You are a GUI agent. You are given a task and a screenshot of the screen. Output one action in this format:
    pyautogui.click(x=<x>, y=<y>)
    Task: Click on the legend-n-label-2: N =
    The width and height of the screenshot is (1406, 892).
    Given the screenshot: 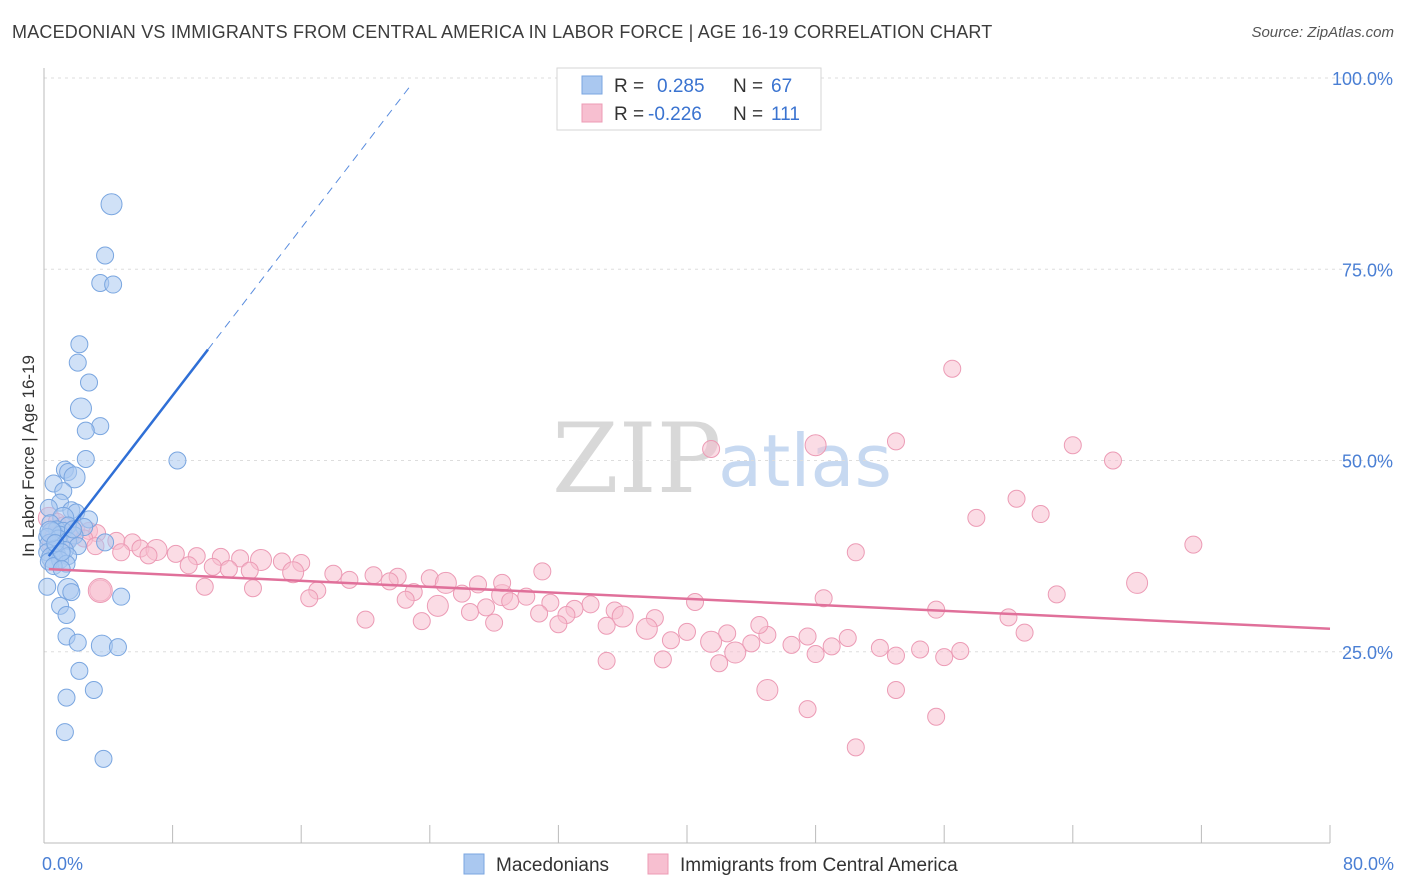 What is the action you would take?
    pyautogui.click(x=748, y=114)
    